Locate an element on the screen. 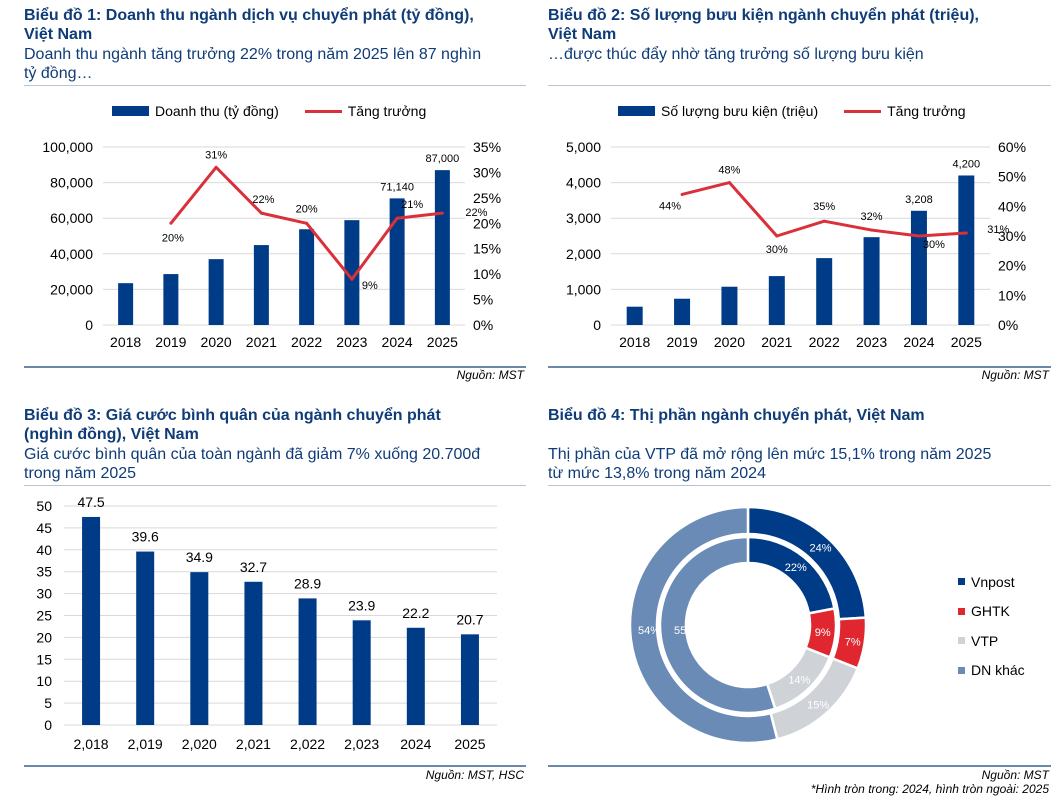 This screenshot has height=808, width=1061. legend-label-other: DN khác is located at coordinates (998, 670).